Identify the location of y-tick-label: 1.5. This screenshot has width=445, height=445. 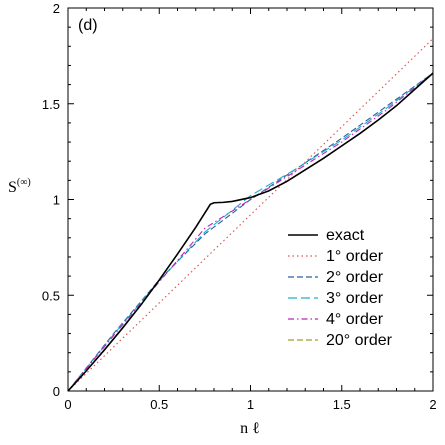
(51, 104).